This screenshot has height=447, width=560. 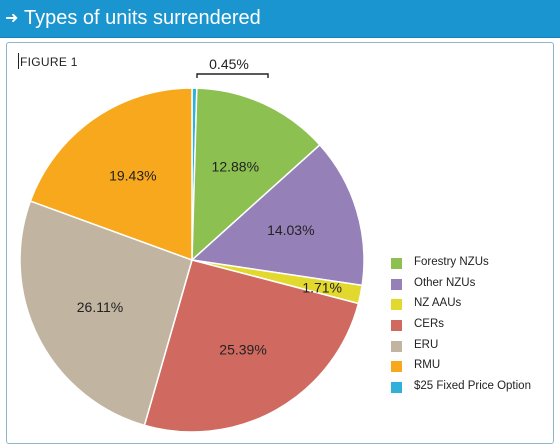 I want to click on data-label: 25.39%, so click(x=242, y=350).